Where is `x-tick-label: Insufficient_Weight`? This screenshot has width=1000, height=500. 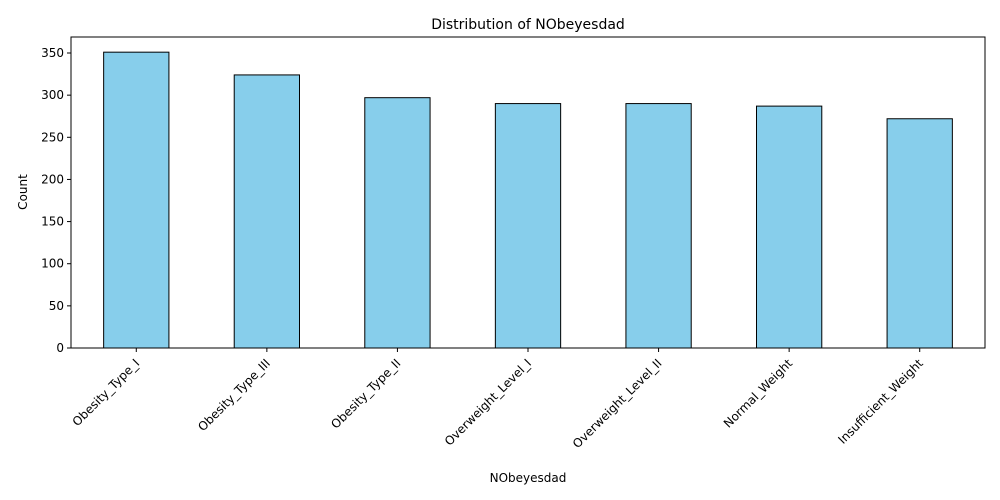
x-tick-label: Insufficient_Weight is located at coordinates (880, 401).